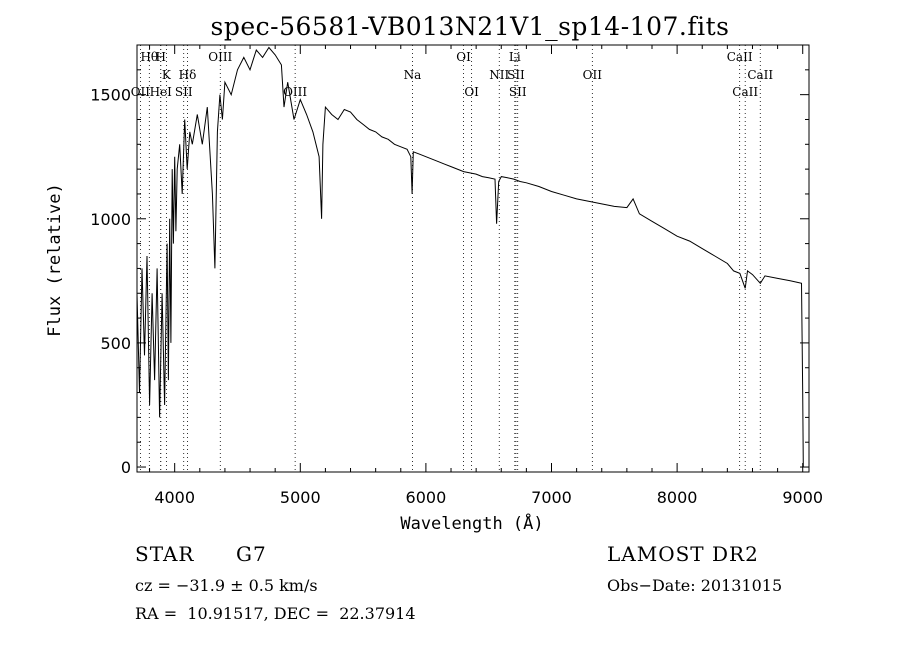 Image resolution: width=900 pixels, height=650 pixels. I want to click on spectral-line-label: NII, so click(499, 75).